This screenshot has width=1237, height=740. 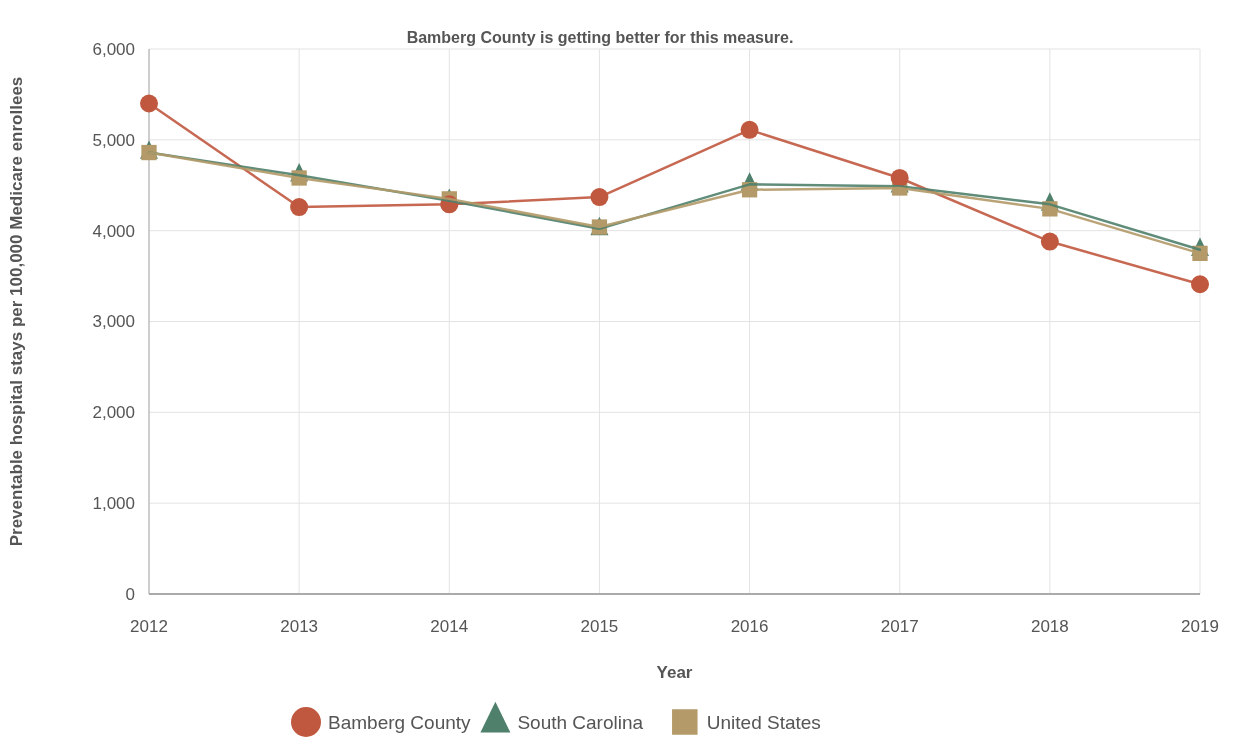 What do you see at coordinates (299, 626) in the screenshot?
I see `x-tick-label: 2013` at bounding box center [299, 626].